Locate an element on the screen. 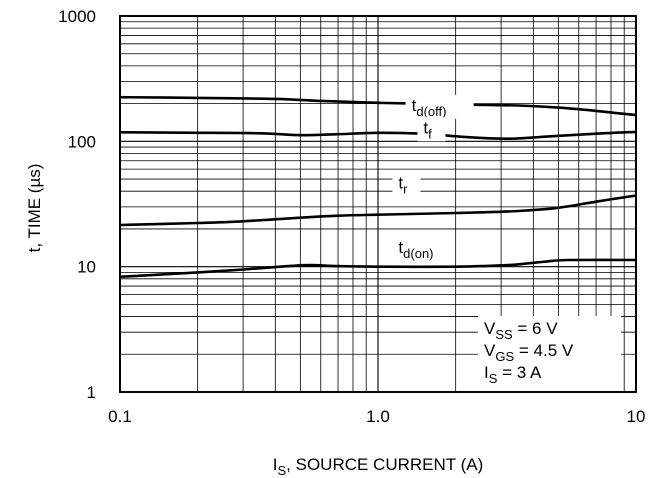 This screenshot has width=650, height=478. condition-s: IS = 3 A is located at coordinates (513, 374).